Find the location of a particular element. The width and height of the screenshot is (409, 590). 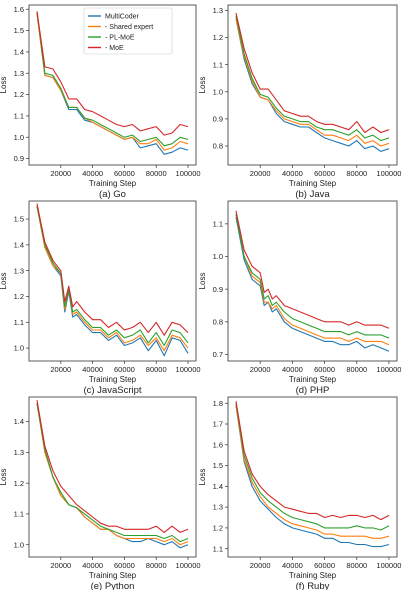

legend-label: - PL-MoE is located at coordinates (120, 38).